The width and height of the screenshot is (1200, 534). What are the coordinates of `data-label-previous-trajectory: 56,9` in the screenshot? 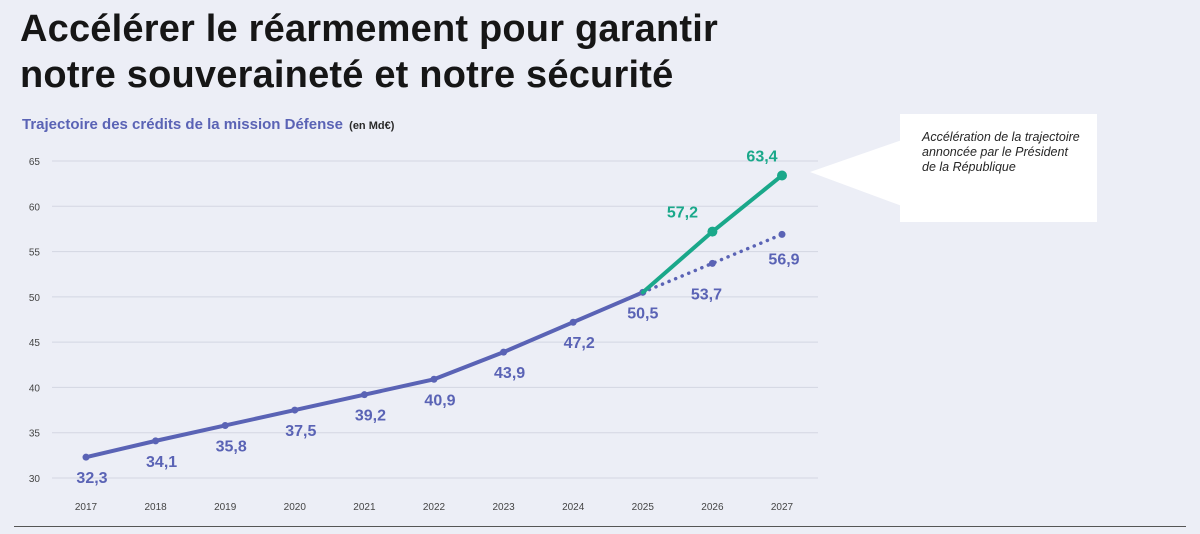 It's located at (783, 259).